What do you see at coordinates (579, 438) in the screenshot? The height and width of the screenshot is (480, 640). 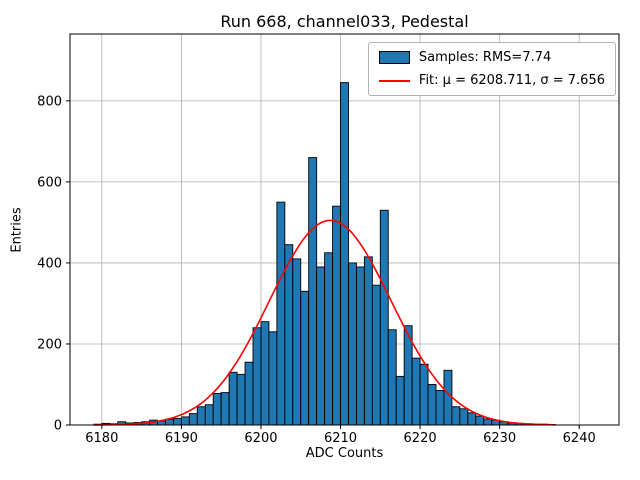 I see `x-tick-label: 6240` at bounding box center [579, 438].